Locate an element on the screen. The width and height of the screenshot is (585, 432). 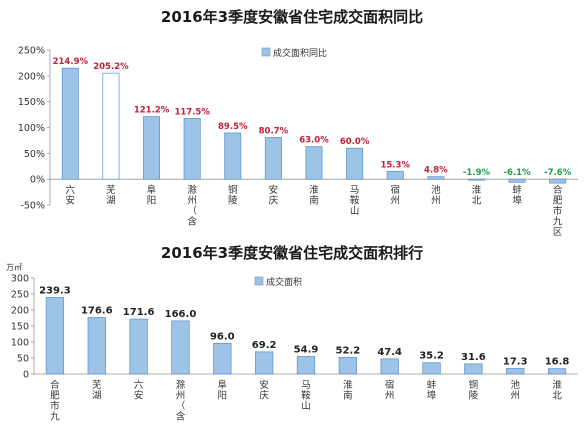
x-tick-char: 滁 is located at coordinates (192, 190).